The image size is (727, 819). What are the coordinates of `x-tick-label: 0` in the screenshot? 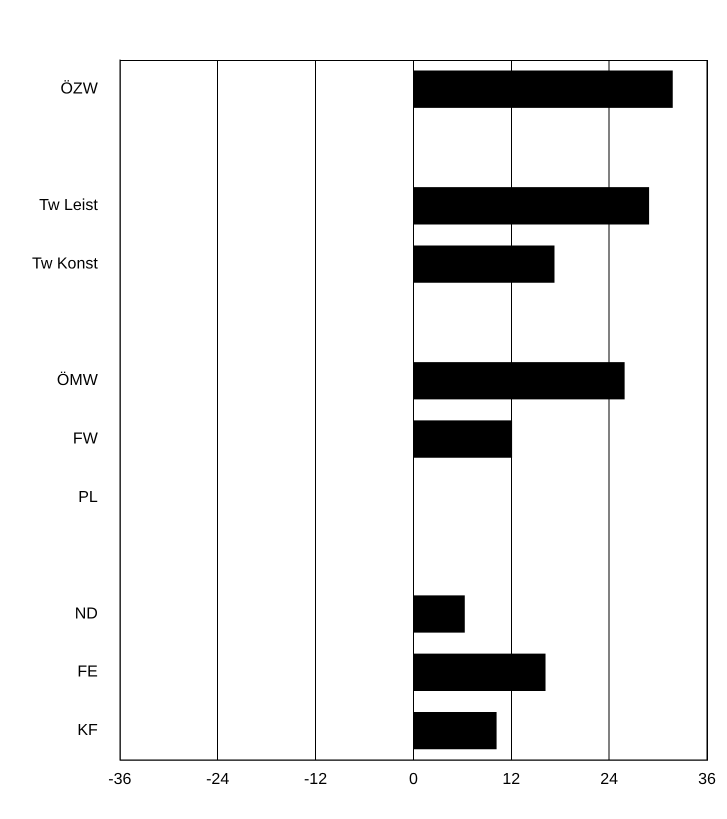 It's located at (413, 779).